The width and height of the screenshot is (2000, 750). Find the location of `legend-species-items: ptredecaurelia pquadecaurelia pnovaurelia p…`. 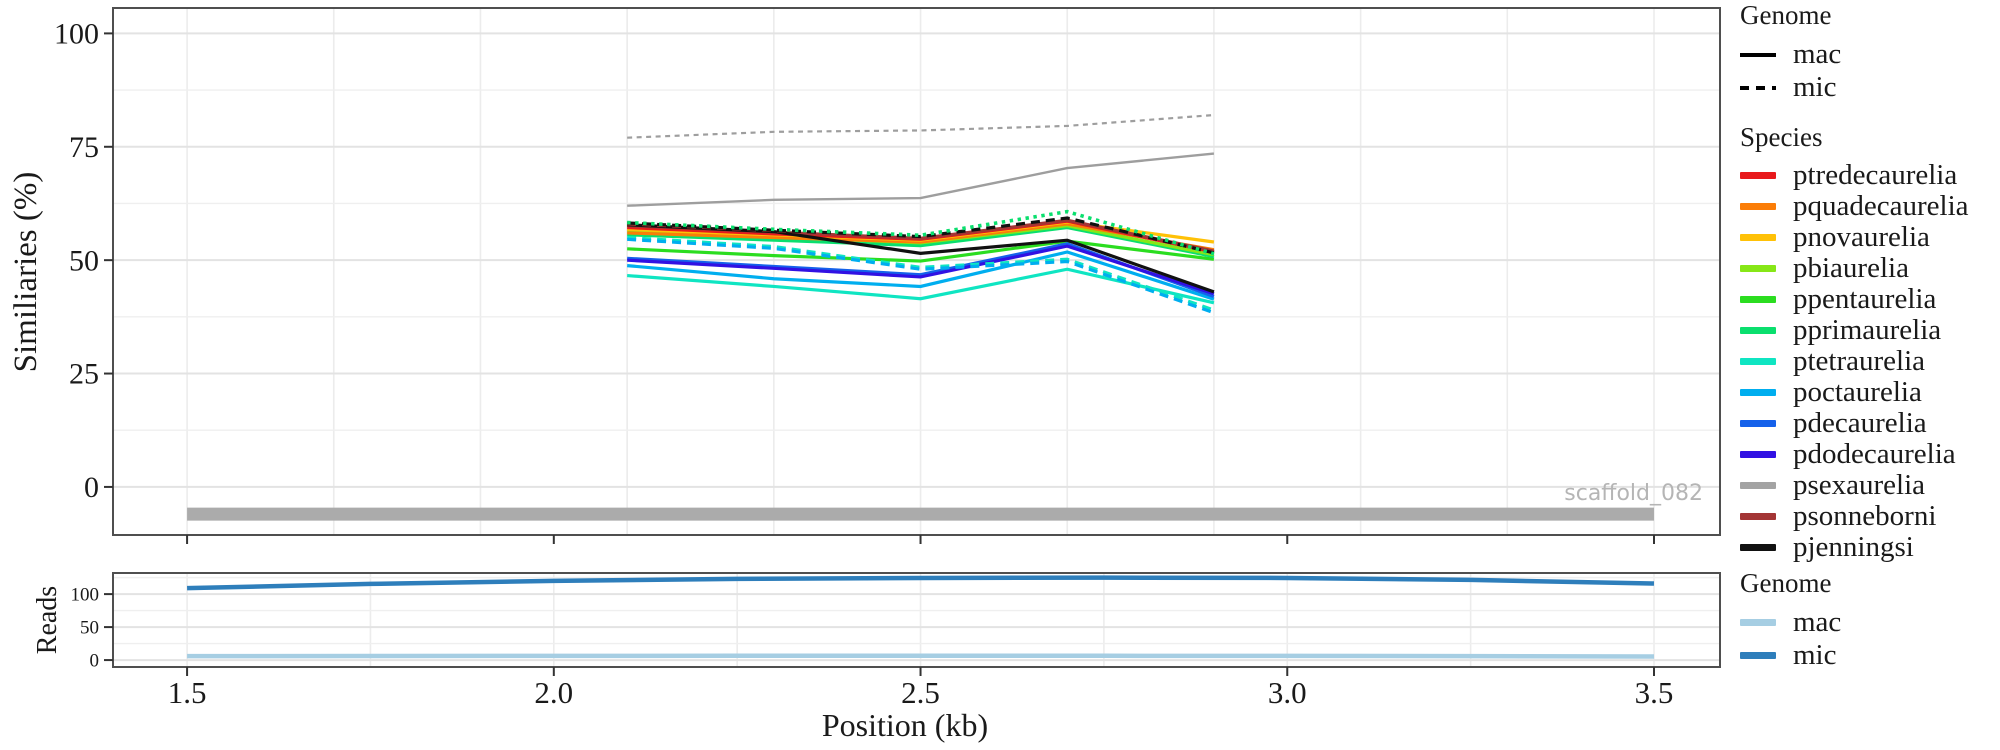

legend-species-items: ptredecaurelia pquadecaurelia pnovaurelia p… is located at coordinates (1869, 361).